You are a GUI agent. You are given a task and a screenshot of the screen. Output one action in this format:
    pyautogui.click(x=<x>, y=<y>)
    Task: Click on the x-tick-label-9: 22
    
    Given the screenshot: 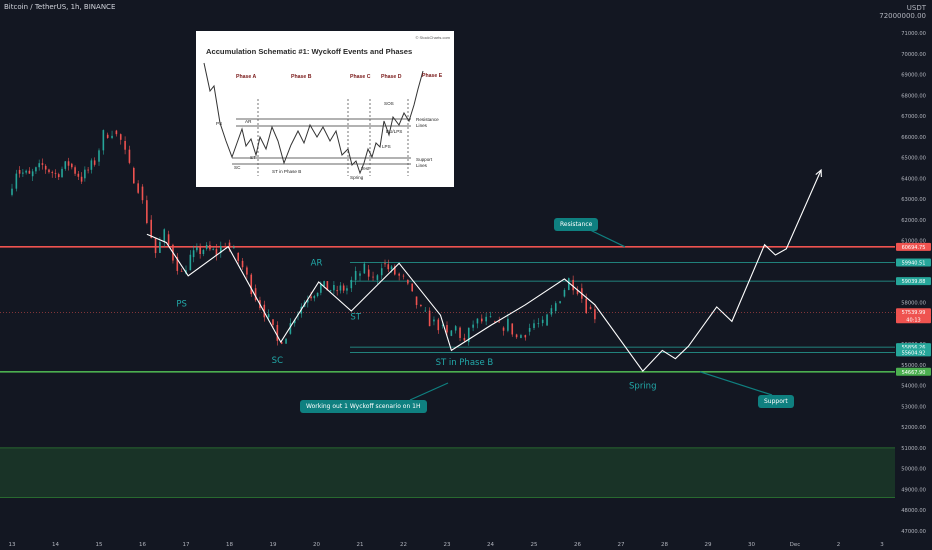 What is the action you would take?
    pyautogui.click(x=403, y=545)
    